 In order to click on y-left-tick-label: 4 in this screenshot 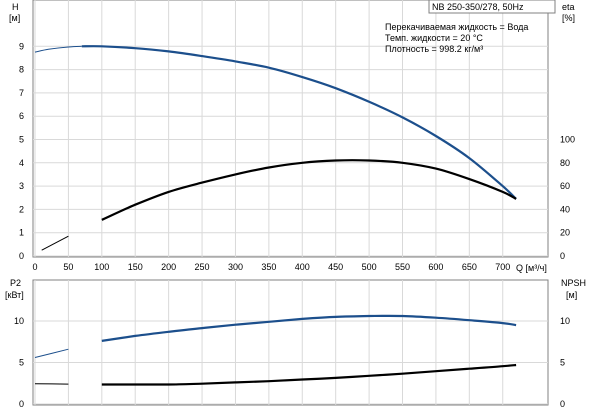, I will do `click(21, 163)`.